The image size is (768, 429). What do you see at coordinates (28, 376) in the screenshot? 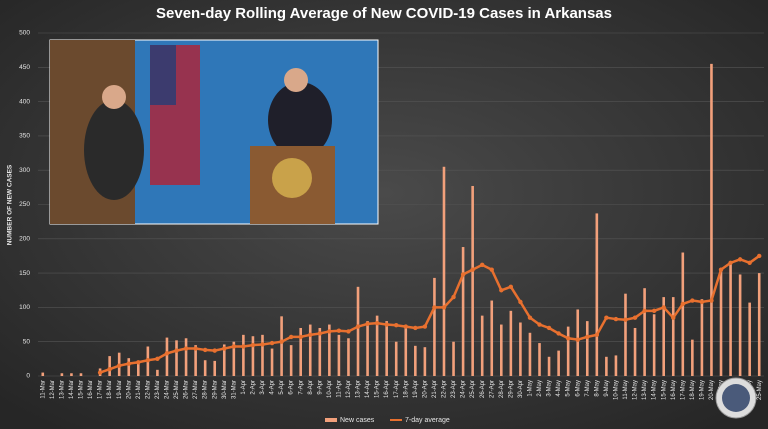
I see `y-tick-label: 0` at bounding box center [28, 376].